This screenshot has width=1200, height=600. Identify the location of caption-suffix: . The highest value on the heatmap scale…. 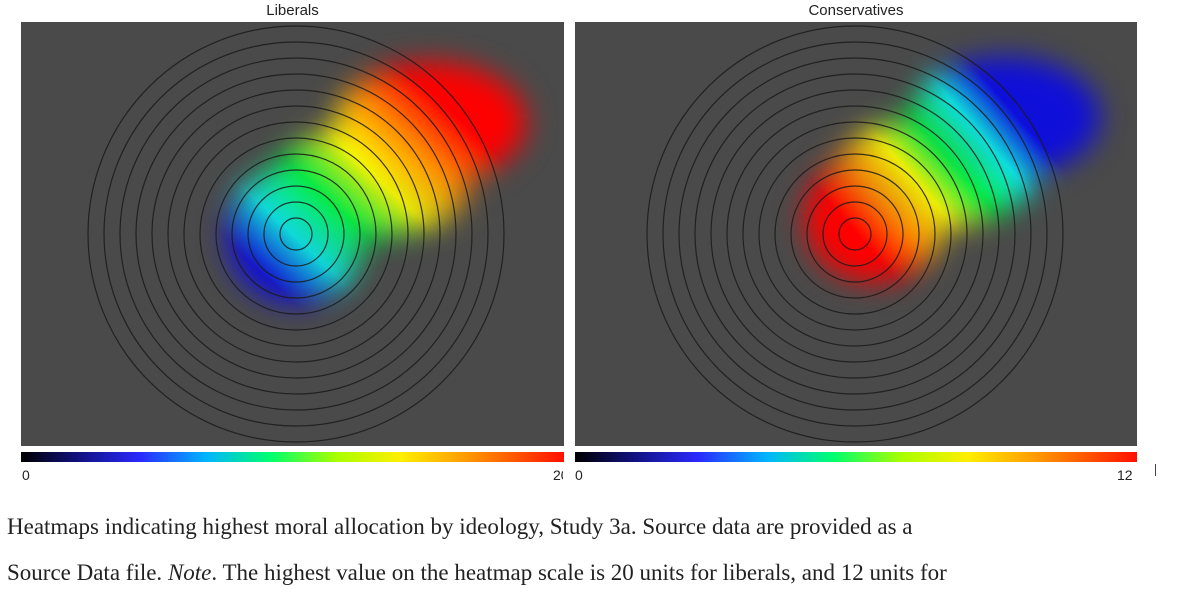
(579, 572).